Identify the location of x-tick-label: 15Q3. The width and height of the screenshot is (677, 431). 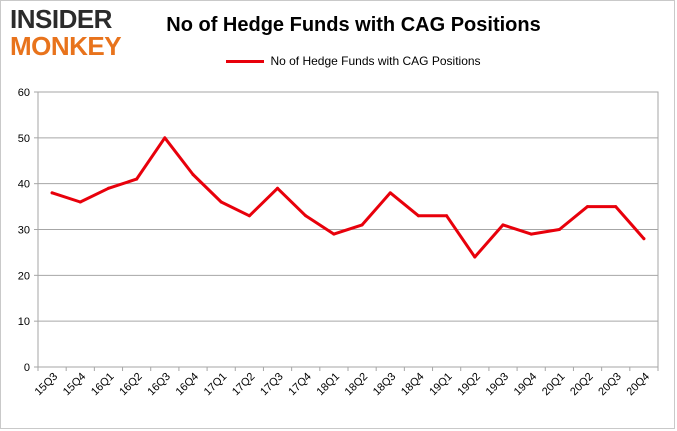
(47, 385).